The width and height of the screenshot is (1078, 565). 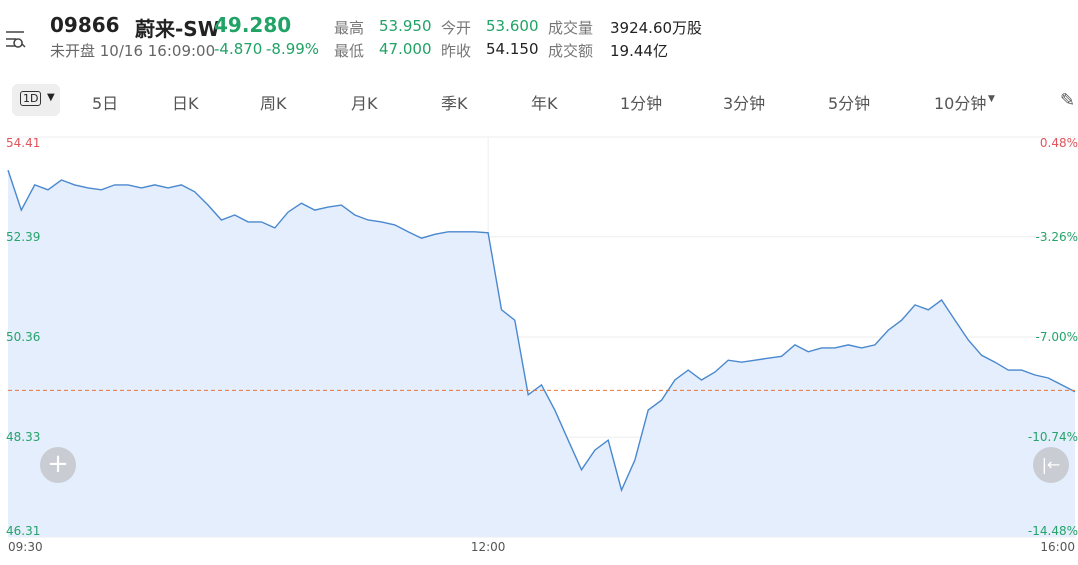 What do you see at coordinates (488, 547) in the screenshot?
I see `x-tick-label: 12:00` at bounding box center [488, 547].